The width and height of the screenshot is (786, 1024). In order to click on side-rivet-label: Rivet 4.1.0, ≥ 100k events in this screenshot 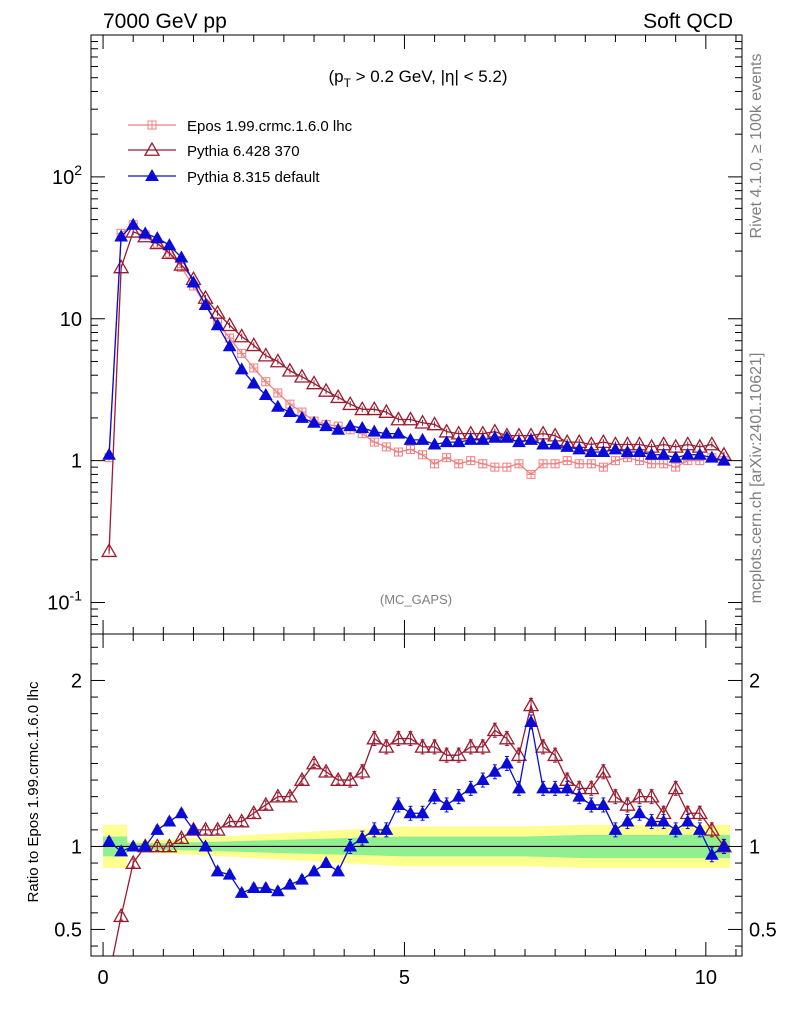, I will do `click(756, 146)`.